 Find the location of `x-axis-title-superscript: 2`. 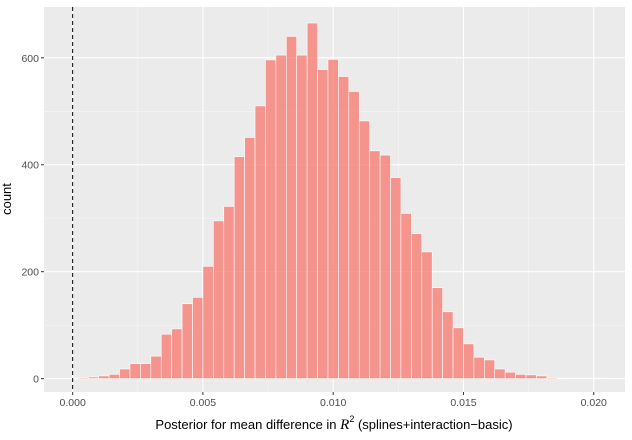

x-axis-title-superscript: 2 is located at coordinates (351, 419).